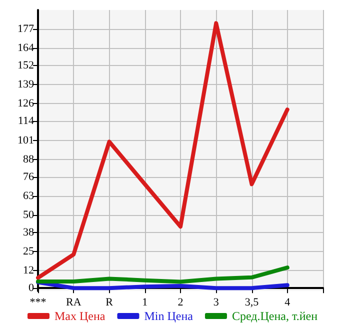 The height and width of the screenshot is (335, 345). Describe the element at coordinates (26, 66) in the screenshot. I see `y-tick-label: 152` at that location.